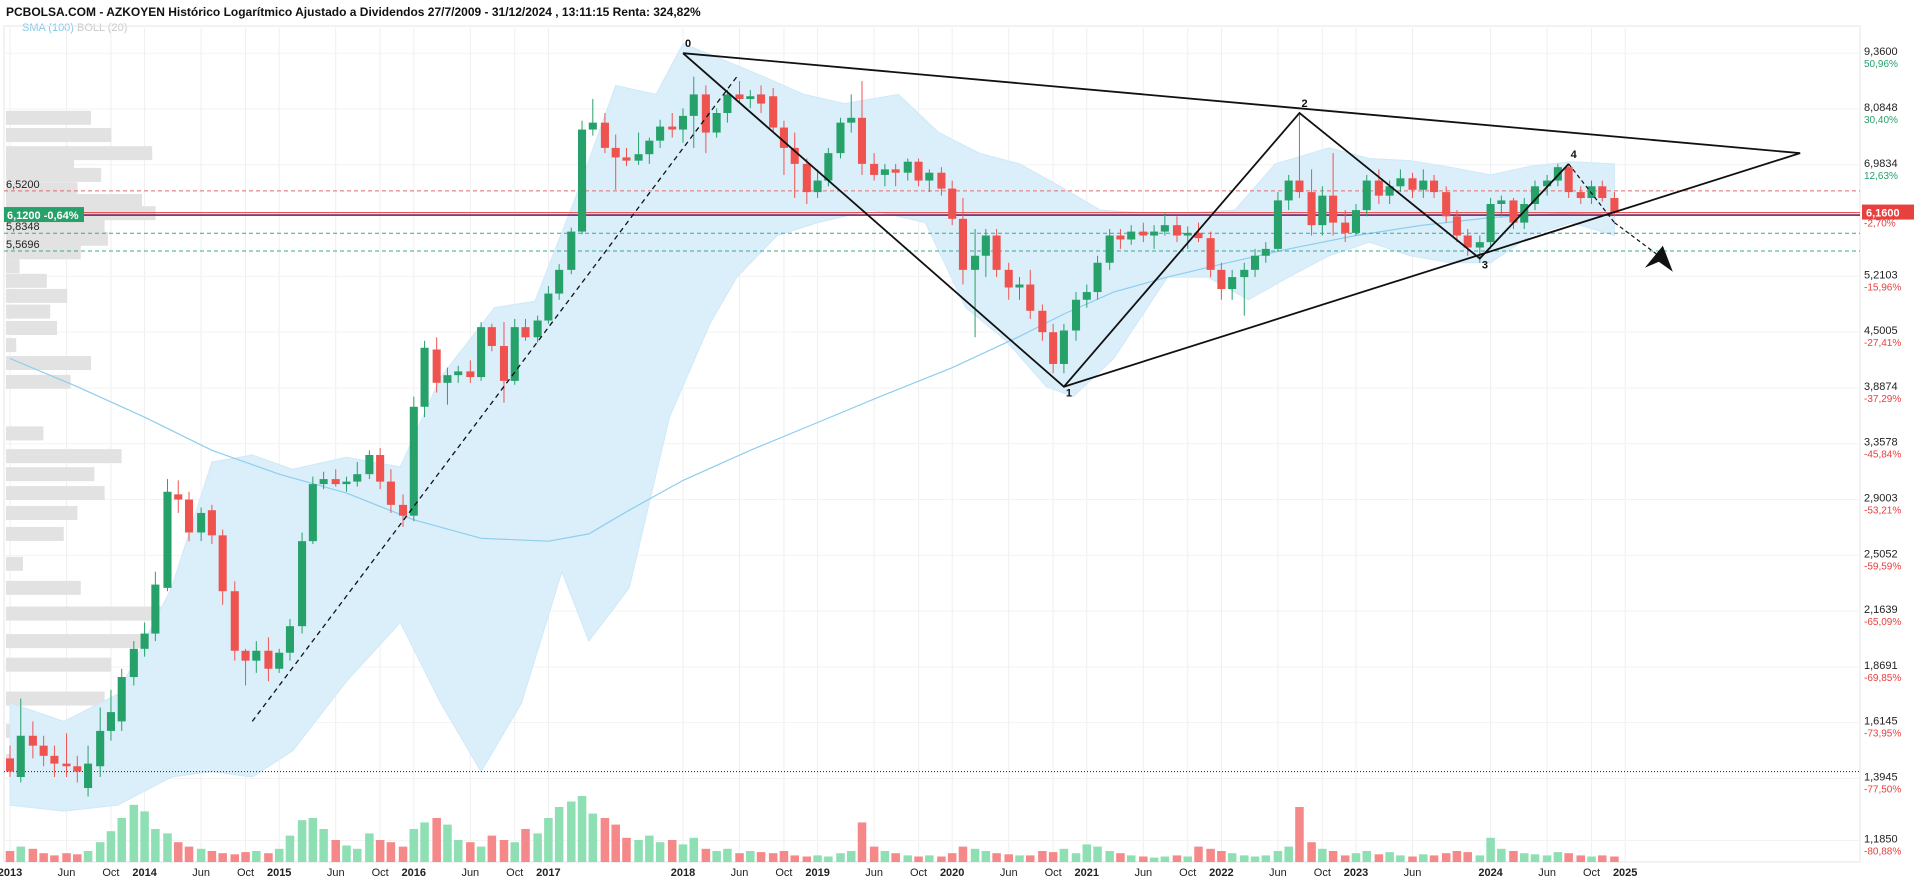 This screenshot has width=1916, height=884. What do you see at coordinates (812, 829) in the screenshot?
I see `volume-bars` at bounding box center [812, 829].